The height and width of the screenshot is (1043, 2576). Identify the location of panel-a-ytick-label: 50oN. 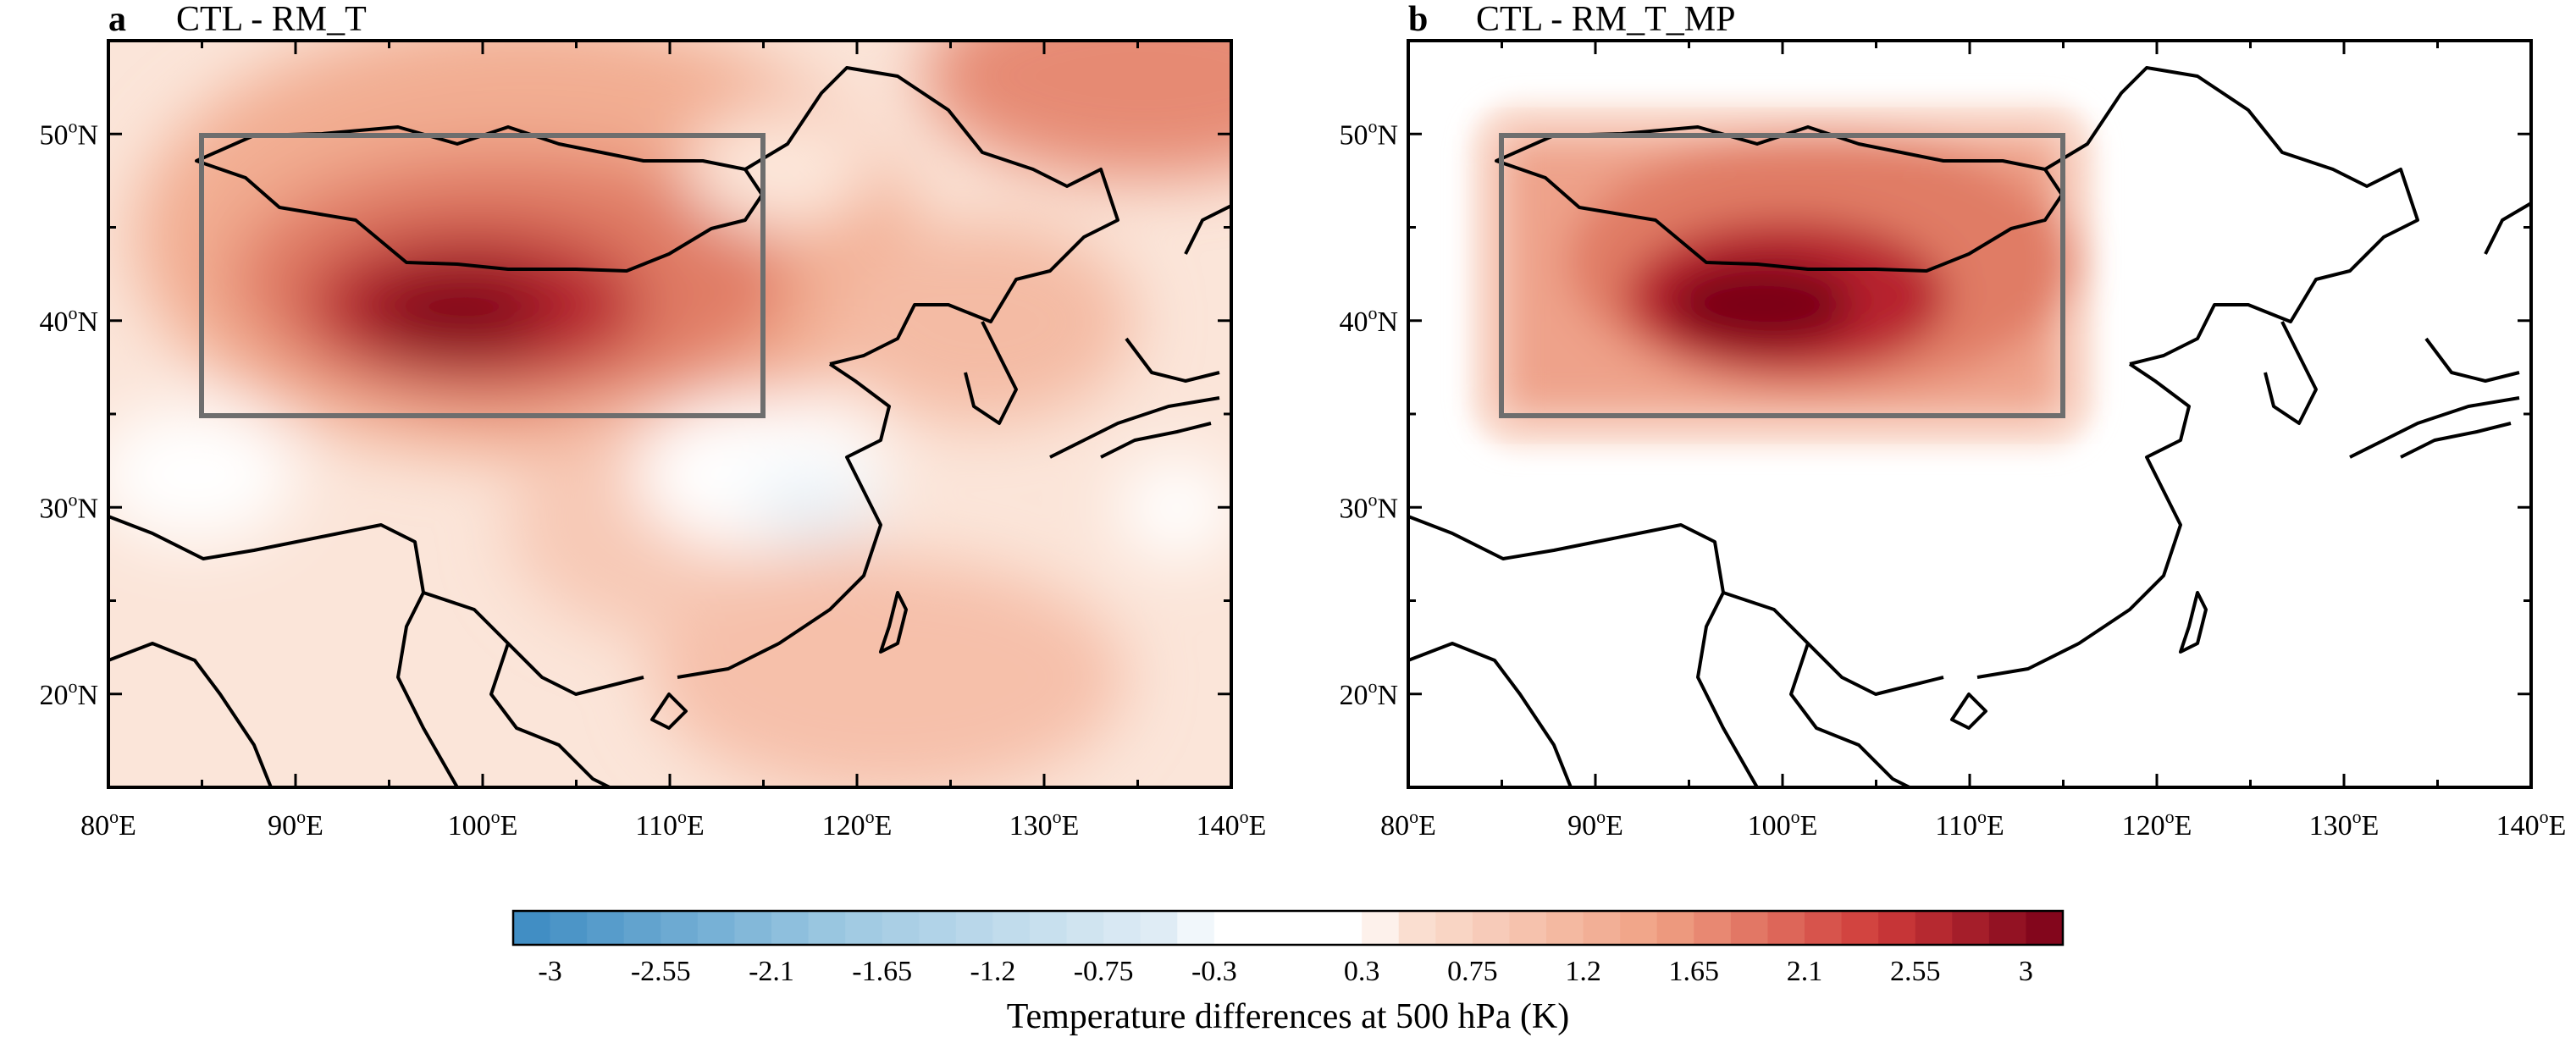
(68, 133).